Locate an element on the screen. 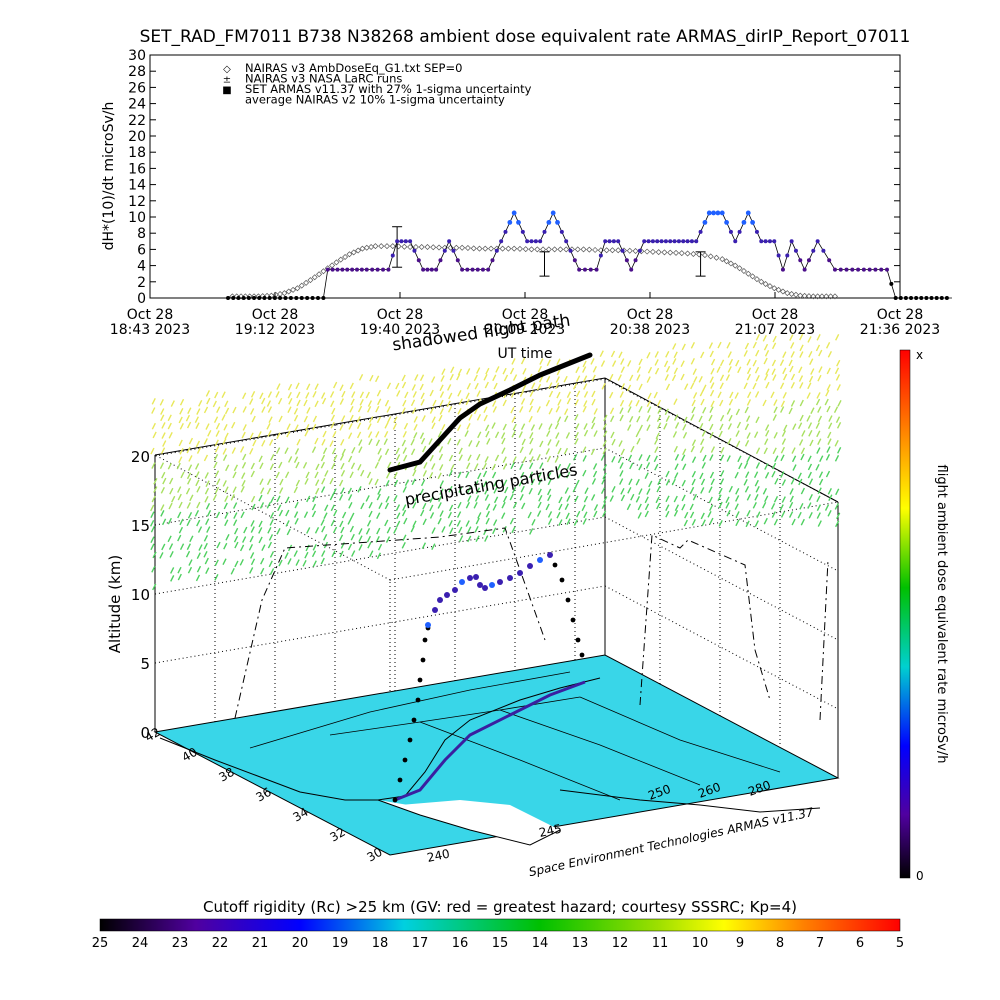 Image resolution: width=1000 pixels, height=1000 pixels. colorbar-tick-label: 7 is located at coordinates (820, 943).